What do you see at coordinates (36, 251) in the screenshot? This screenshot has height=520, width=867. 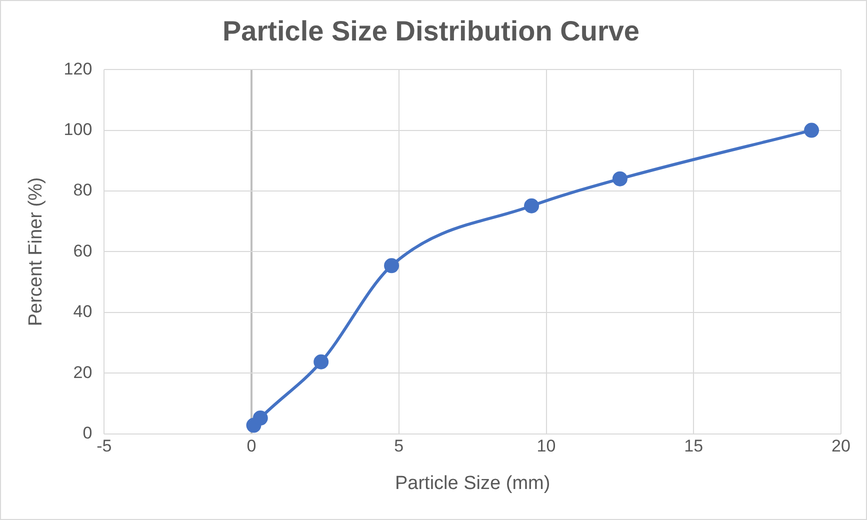 I see `y-axis-title: Percent Finer (%)` at bounding box center [36, 251].